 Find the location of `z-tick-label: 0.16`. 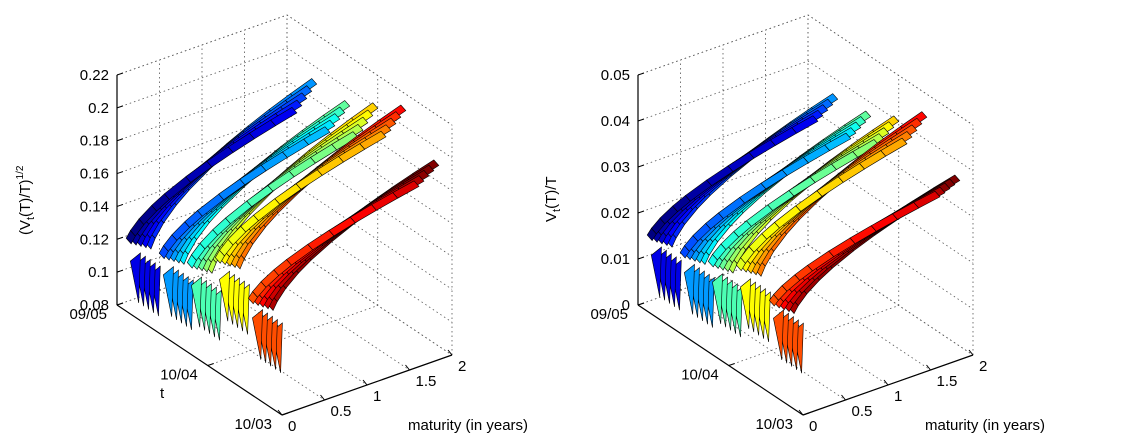

z-tick-label: 0.16 is located at coordinates (94, 174).